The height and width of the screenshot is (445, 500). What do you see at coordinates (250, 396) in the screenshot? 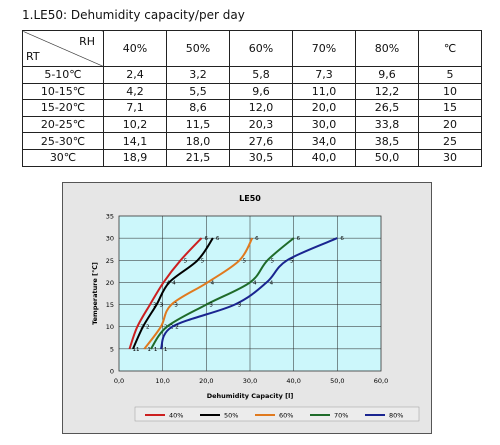
I see `x-axis-label: Dehumidity Capacity [l]` at bounding box center [250, 396].